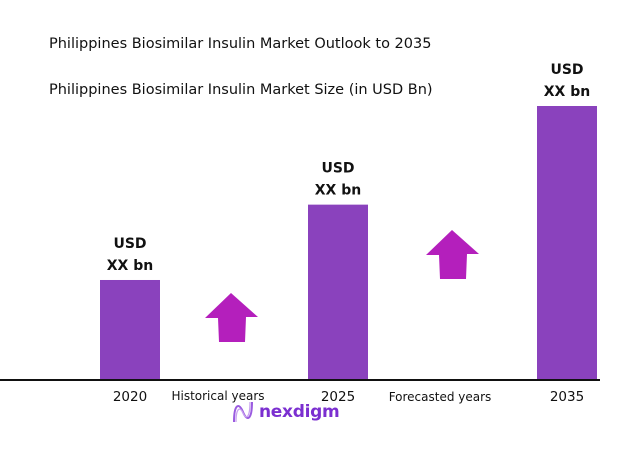 The width and height of the screenshot is (635, 457). What do you see at coordinates (130, 329) in the screenshot?
I see `bar-2020` at bounding box center [130, 329].